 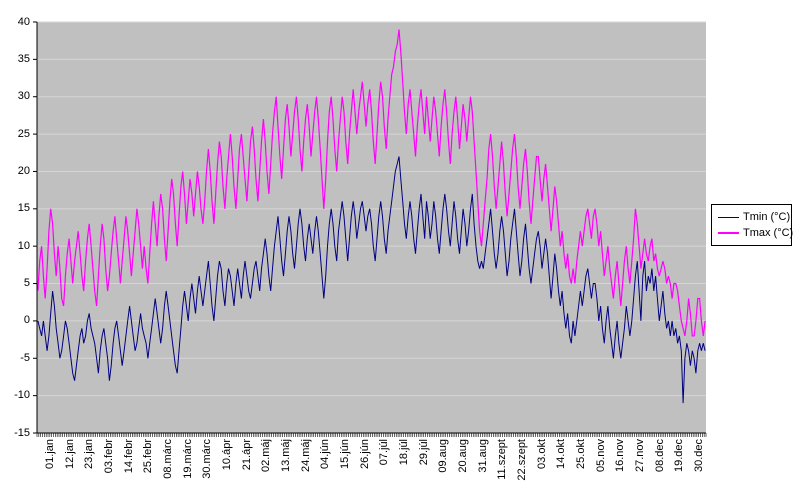 I want to click on x-axis-tick-label: 24.máj, so click(x=305, y=456).